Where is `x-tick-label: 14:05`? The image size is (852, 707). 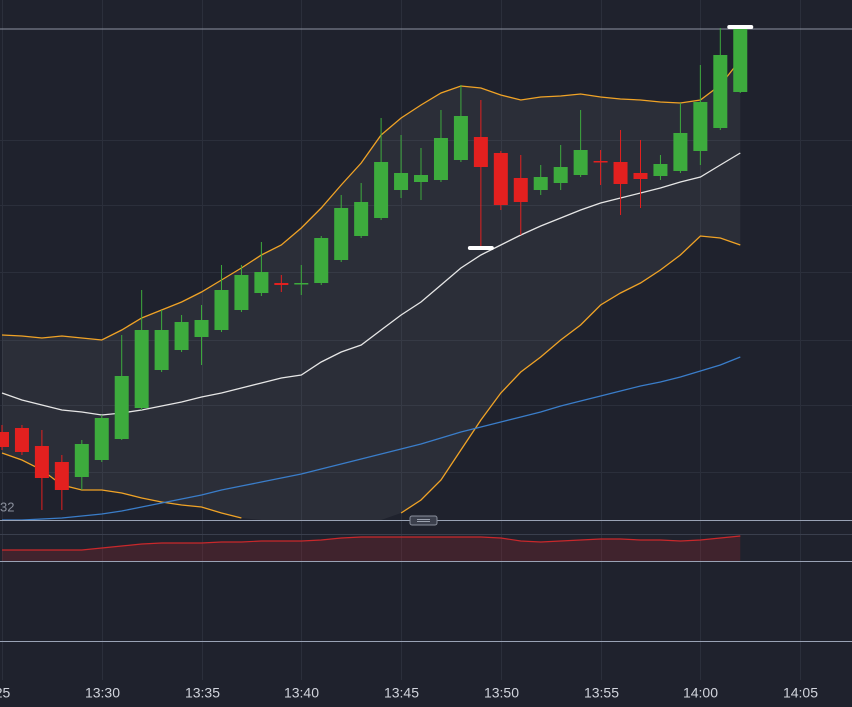
x-tick-label: 14:05 is located at coordinates (800, 693).